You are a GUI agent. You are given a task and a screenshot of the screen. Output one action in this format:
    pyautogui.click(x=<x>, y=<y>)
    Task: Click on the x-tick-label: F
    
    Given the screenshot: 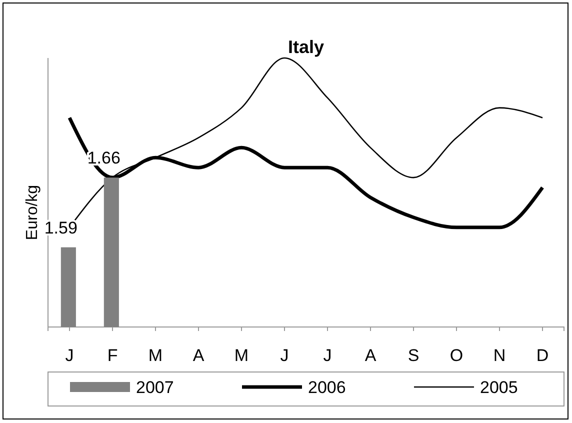 What is the action you would take?
    pyautogui.click(x=112, y=356)
    